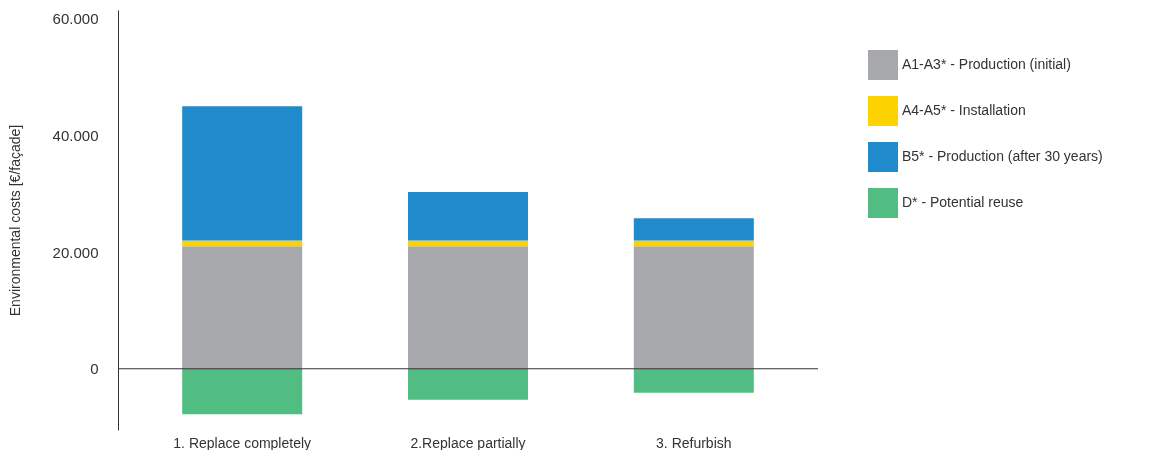 This screenshot has height=475, width=1153. Describe the element at coordinates (694, 442) in the screenshot. I see `x-tick-label: 3. Refurbish` at that location.